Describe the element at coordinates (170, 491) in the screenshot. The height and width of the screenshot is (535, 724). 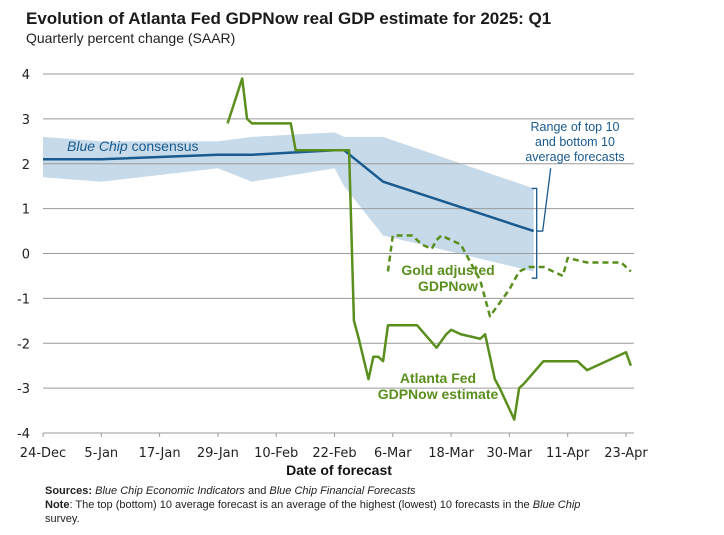
I see `source-1: Blue Chip Economic Indicators` at that location.